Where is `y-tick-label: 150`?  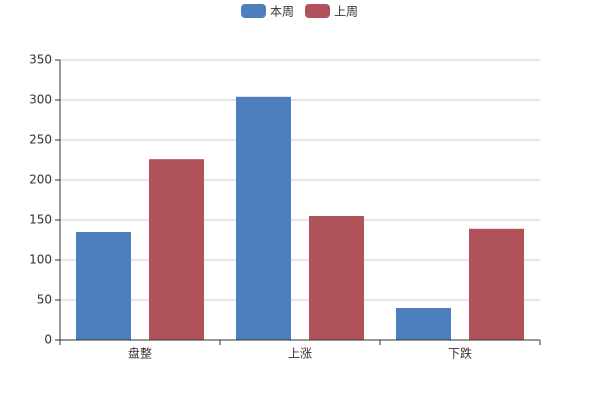 y-tick-label: 150 is located at coordinates (40, 220).